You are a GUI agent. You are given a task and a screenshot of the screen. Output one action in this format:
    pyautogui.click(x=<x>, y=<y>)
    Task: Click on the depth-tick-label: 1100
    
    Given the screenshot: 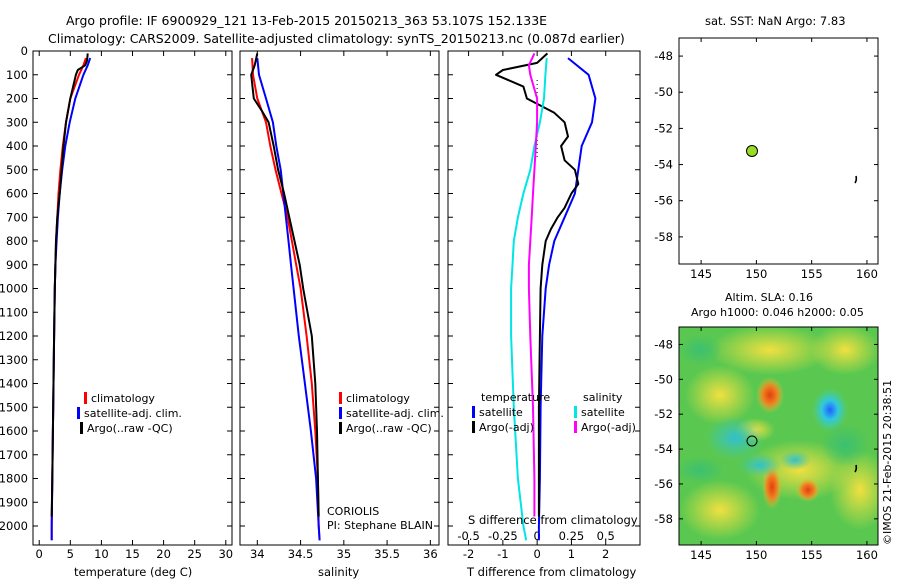 What is the action you would take?
    pyautogui.click(x=14, y=312)
    